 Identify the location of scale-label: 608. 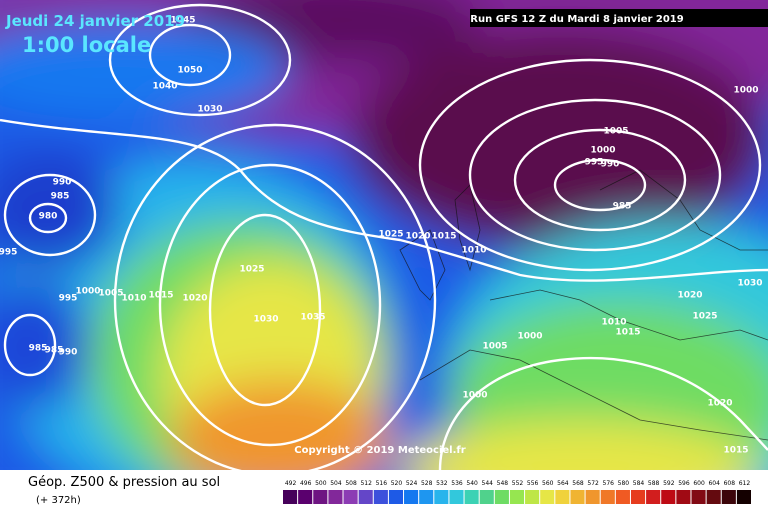
(730, 483).